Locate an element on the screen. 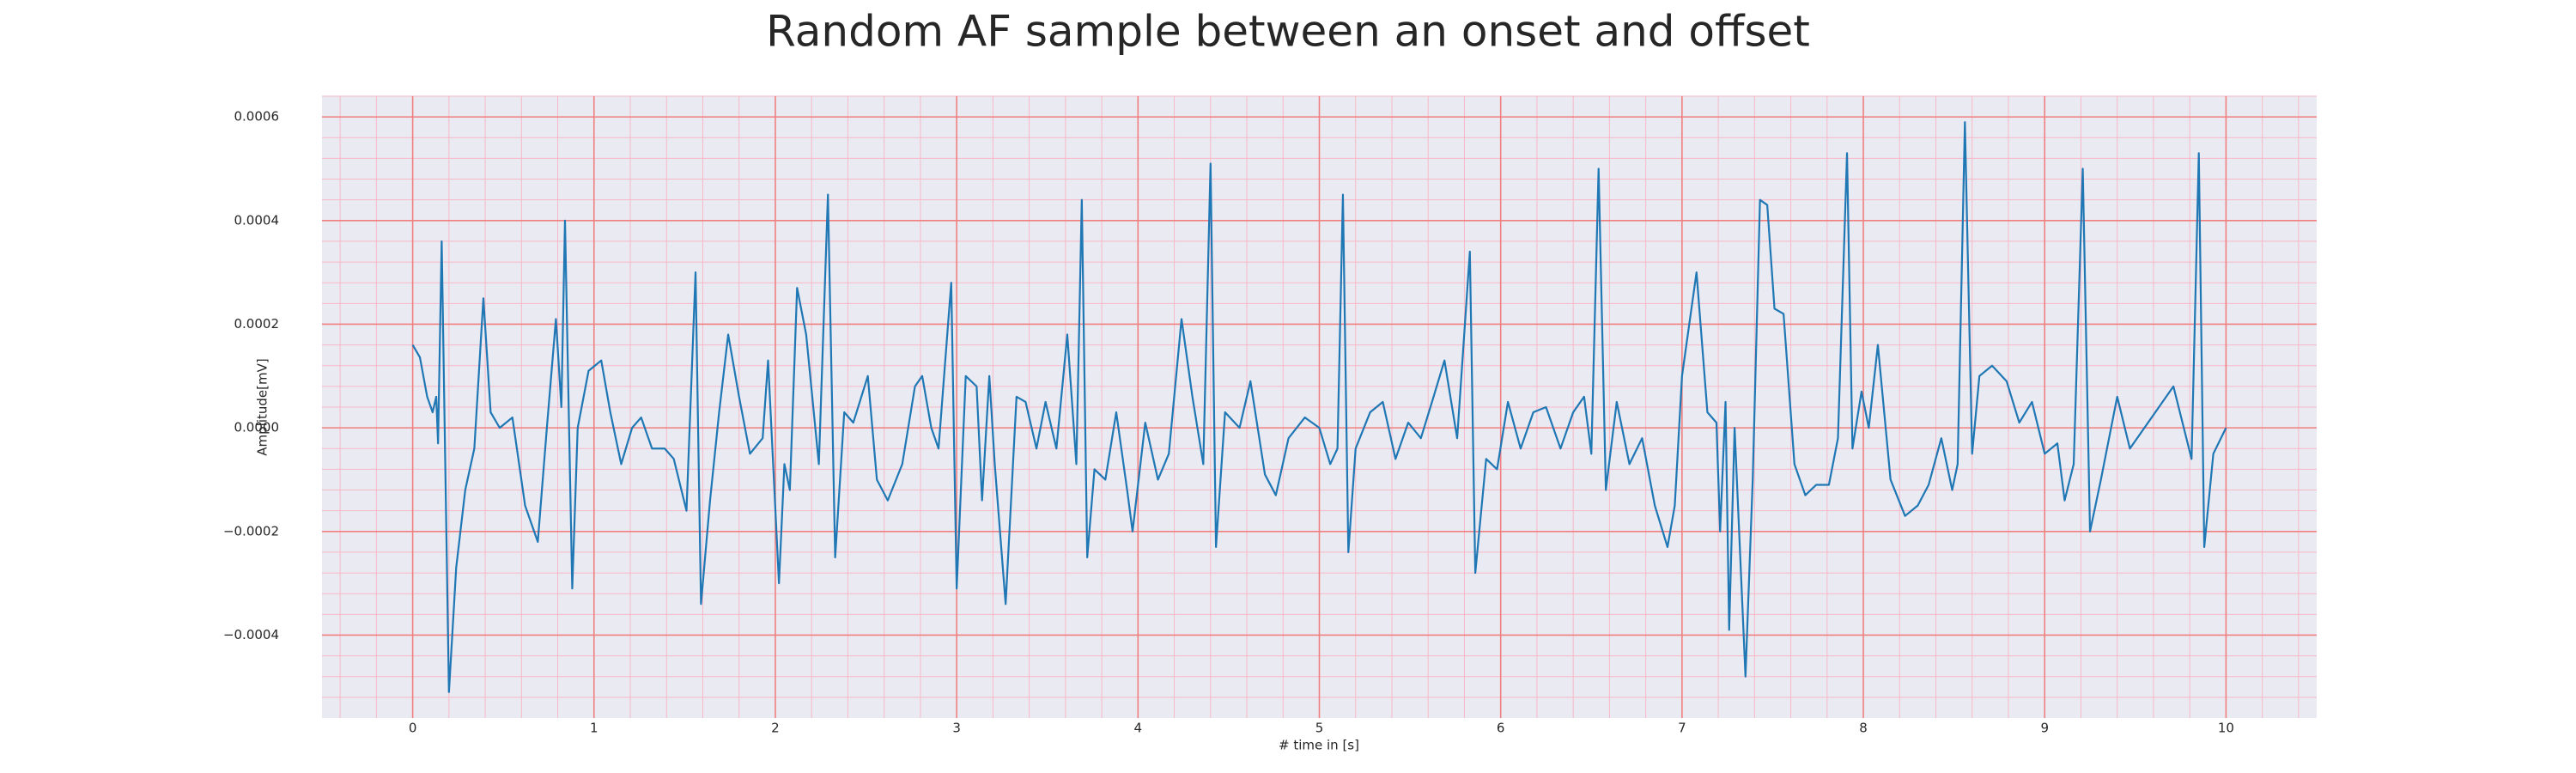 The image size is (2576, 773). y-tick-label: 0.0004 is located at coordinates (257, 220).